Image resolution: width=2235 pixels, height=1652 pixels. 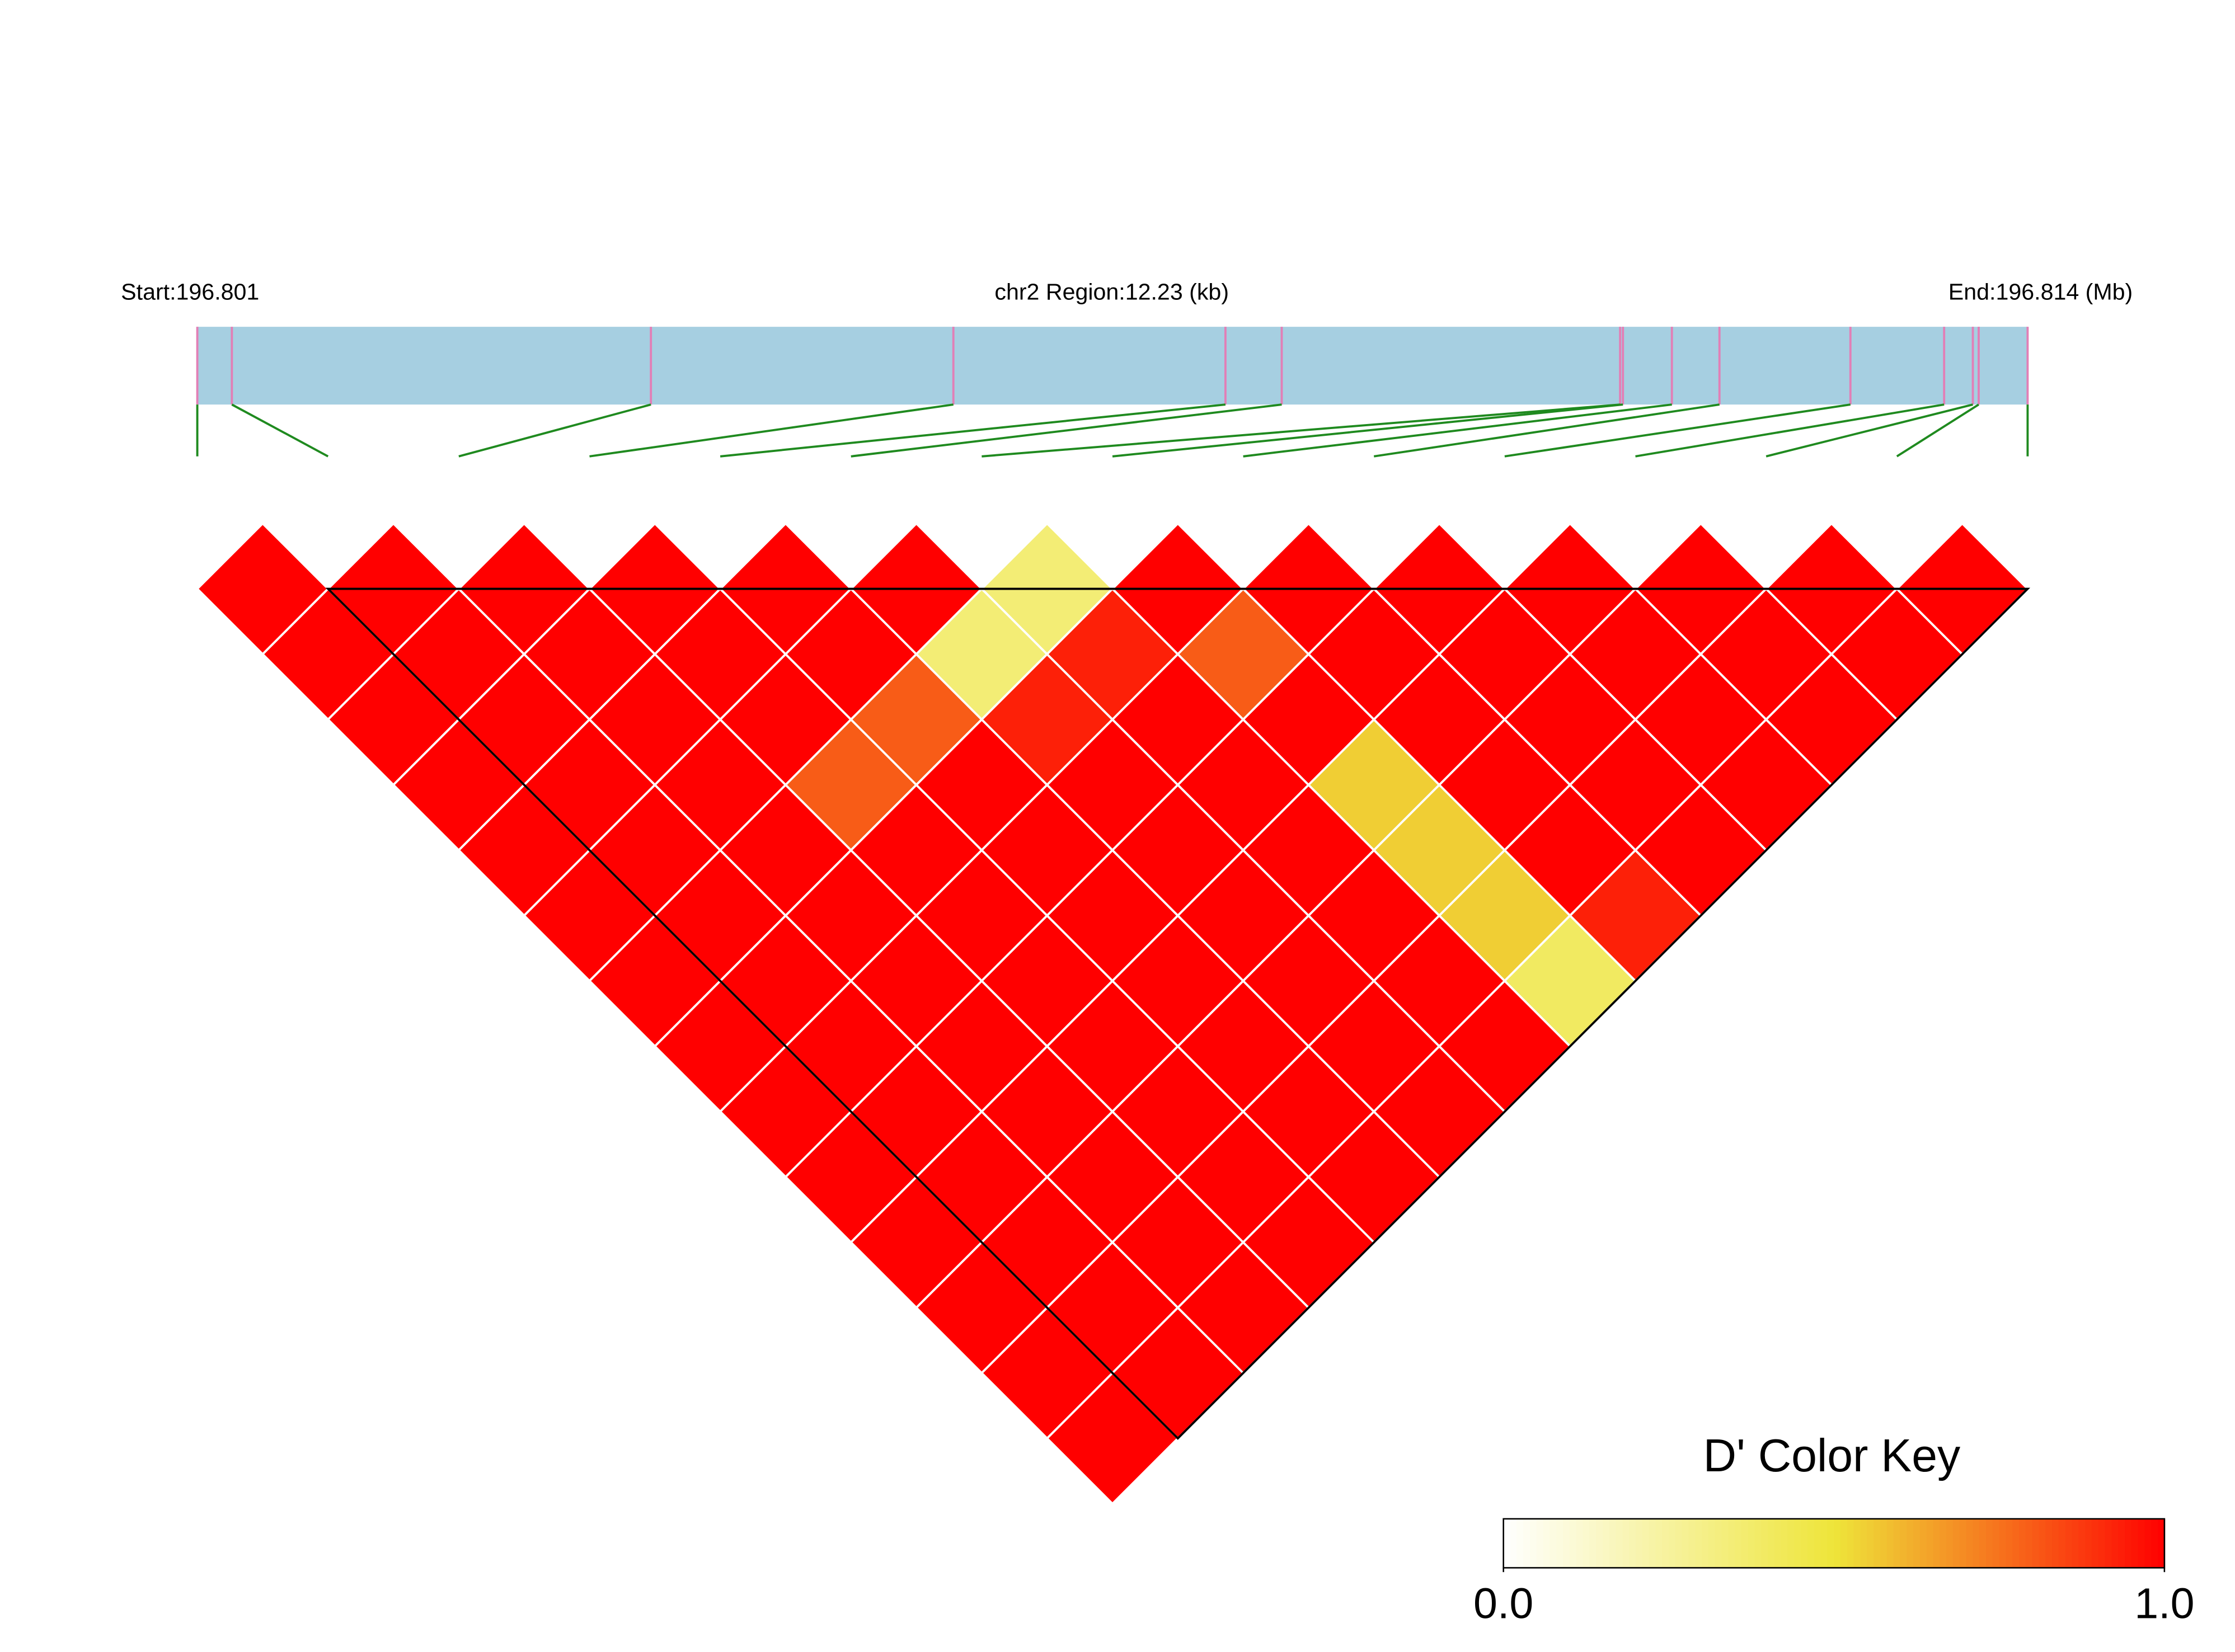 I want to click on legend-title: D' Color Key, so click(x=1832, y=1456).